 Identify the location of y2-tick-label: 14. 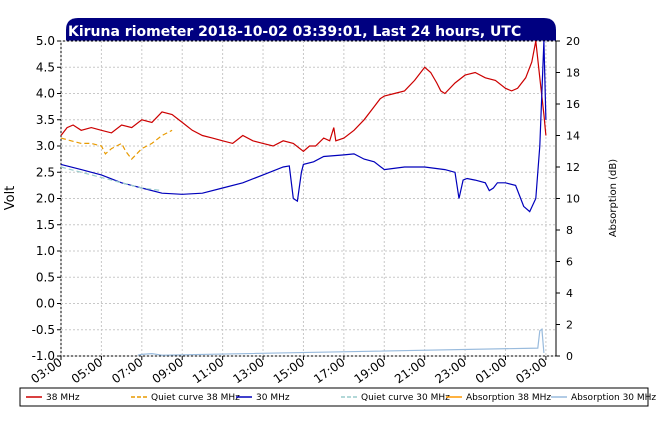
(573, 136).